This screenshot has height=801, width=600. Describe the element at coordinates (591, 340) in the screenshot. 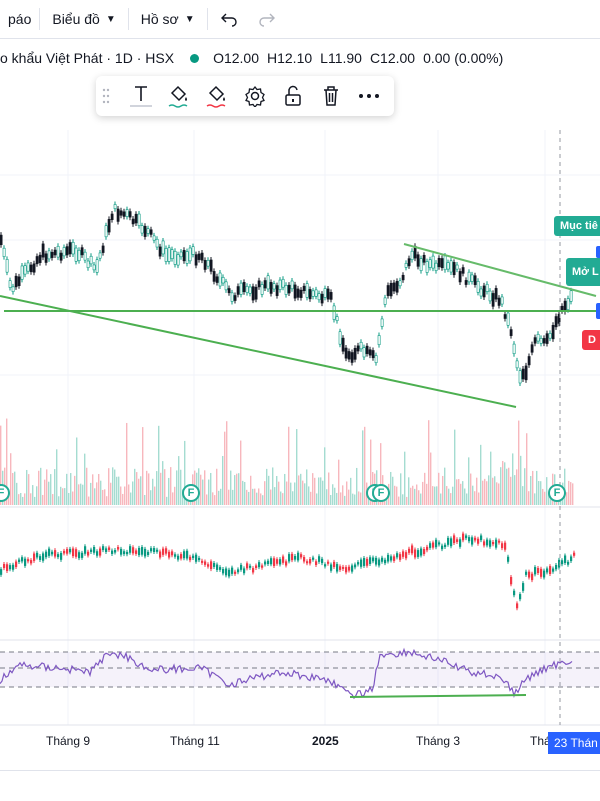

I see `stop-label: D` at that location.